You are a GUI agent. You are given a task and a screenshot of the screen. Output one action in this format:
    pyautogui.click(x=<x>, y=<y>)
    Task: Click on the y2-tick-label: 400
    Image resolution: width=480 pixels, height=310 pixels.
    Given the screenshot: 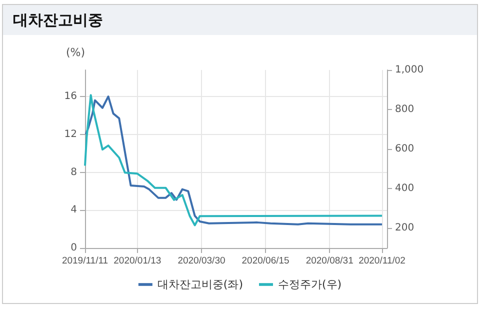 What is the action you would take?
    pyautogui.click(x=404, y=188)
    